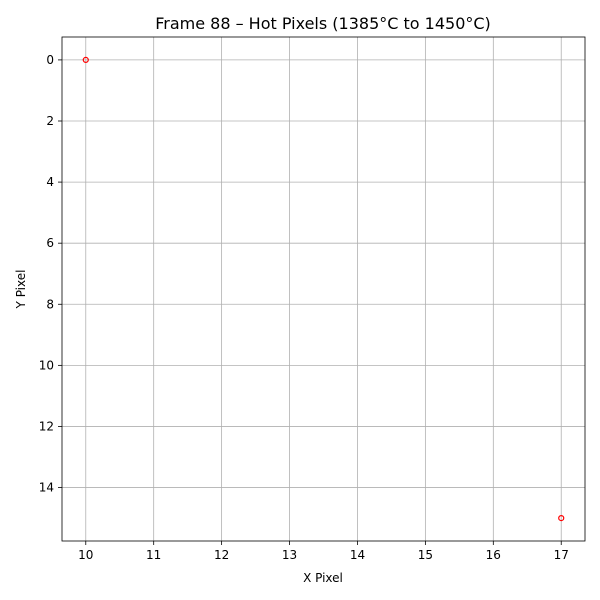  Describe the element at coordinates (493, 555) in the screenshot. I see `x-tick-label: 16` at that location.